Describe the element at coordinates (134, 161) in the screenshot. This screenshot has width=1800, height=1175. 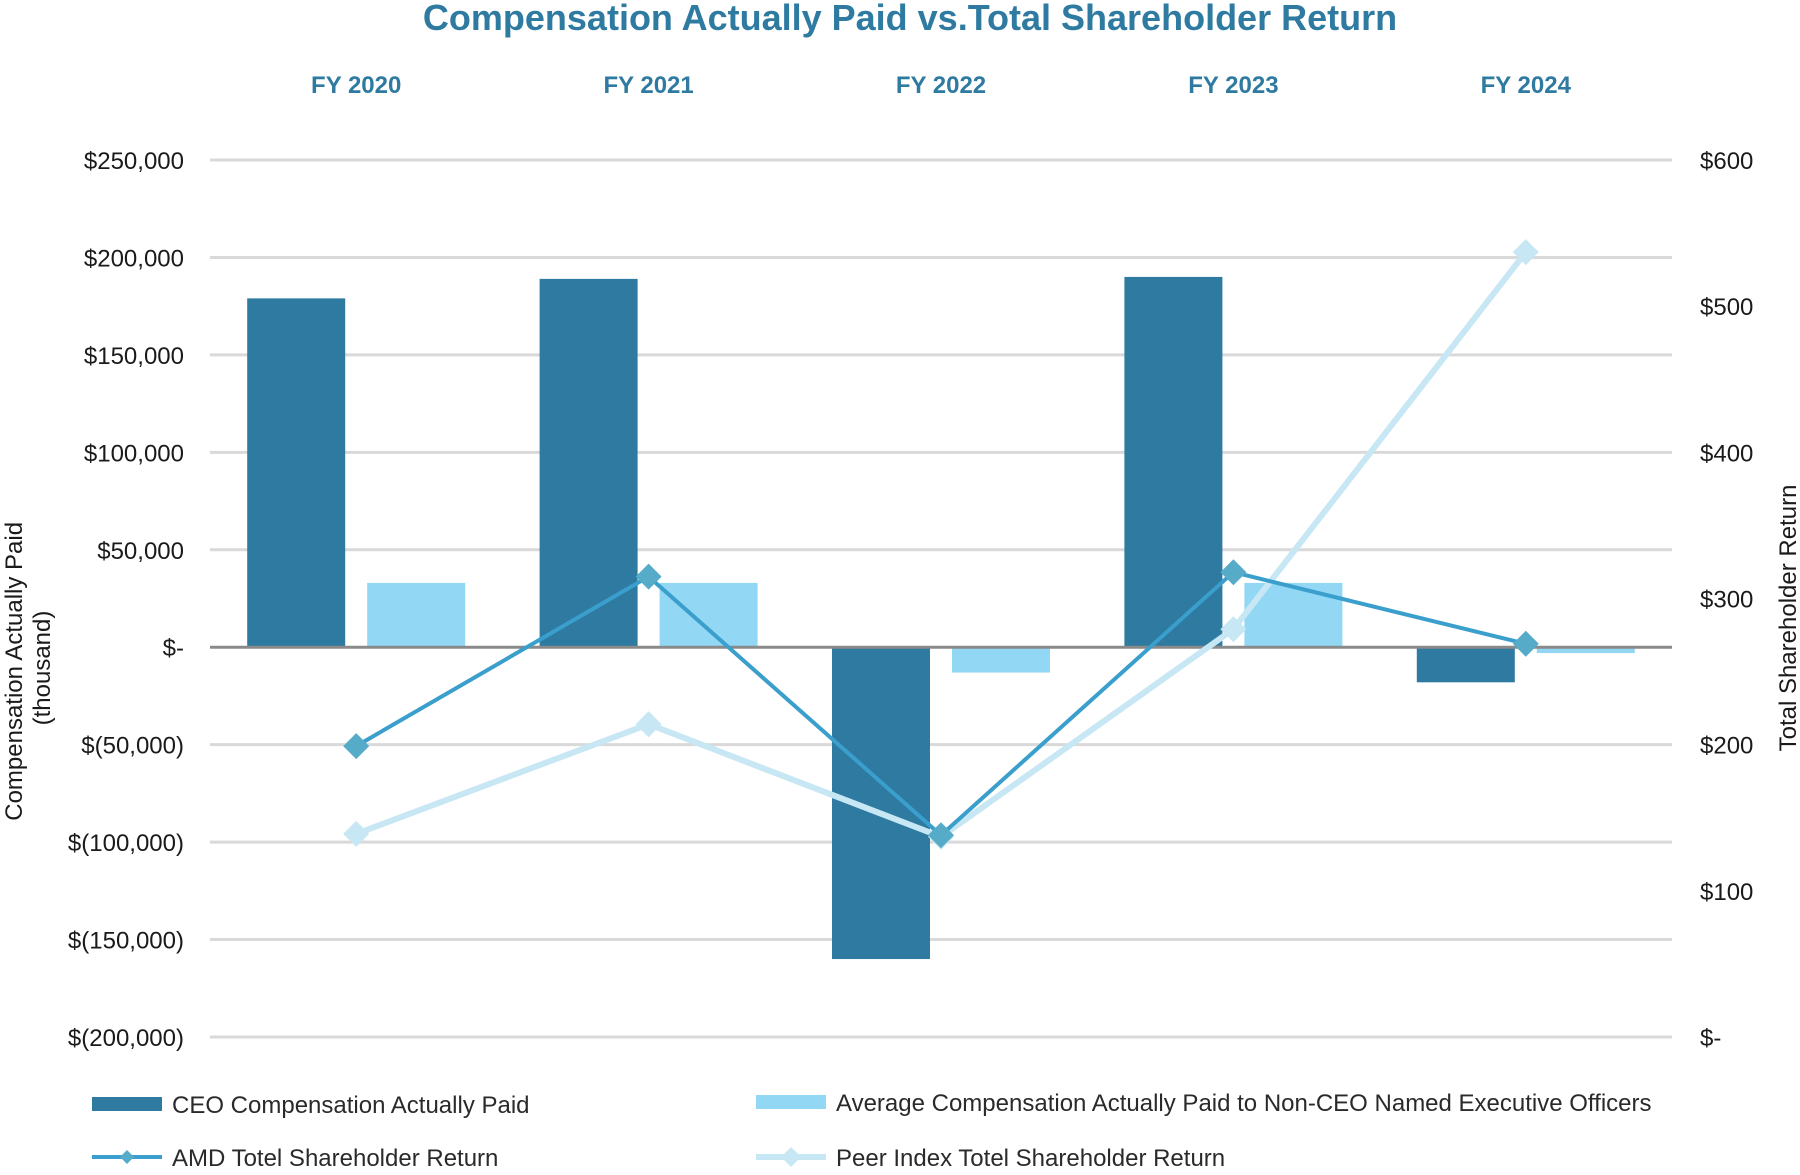
I see `left-tick-label: $250,000` at that location.